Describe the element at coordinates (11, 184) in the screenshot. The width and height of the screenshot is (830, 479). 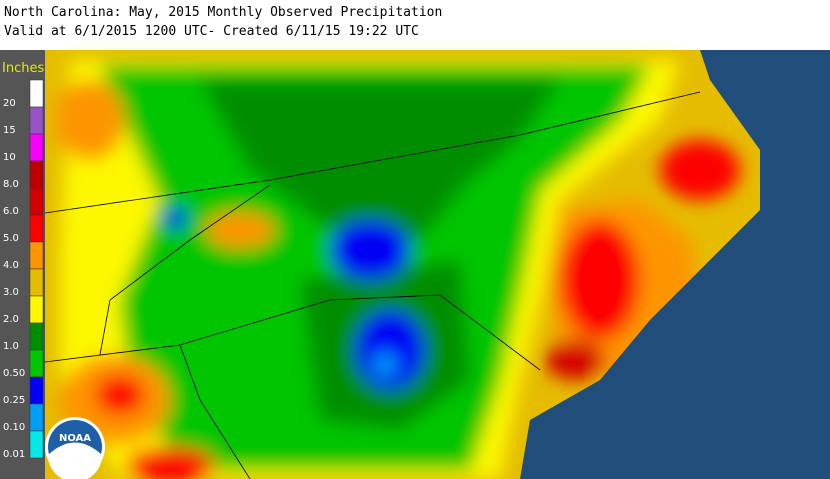
I see `legend-label: 8.0` at that location.